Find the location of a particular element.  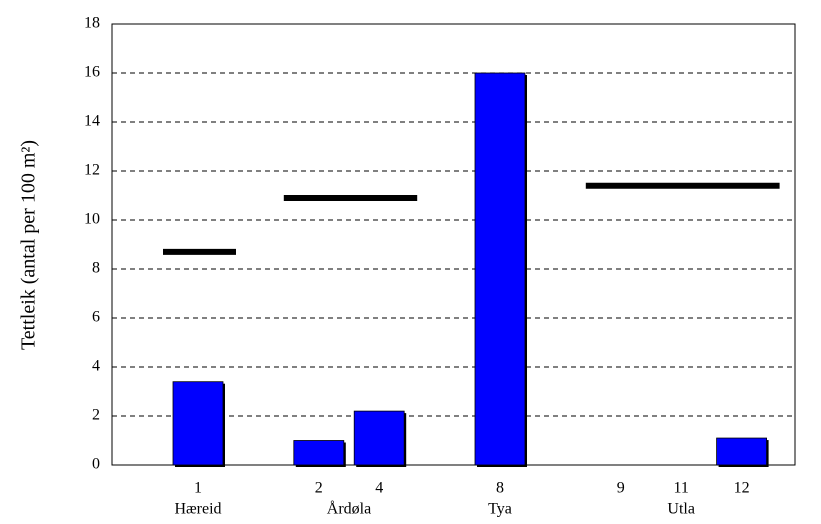

group-label: Utla is located at coordinates (681, 509).